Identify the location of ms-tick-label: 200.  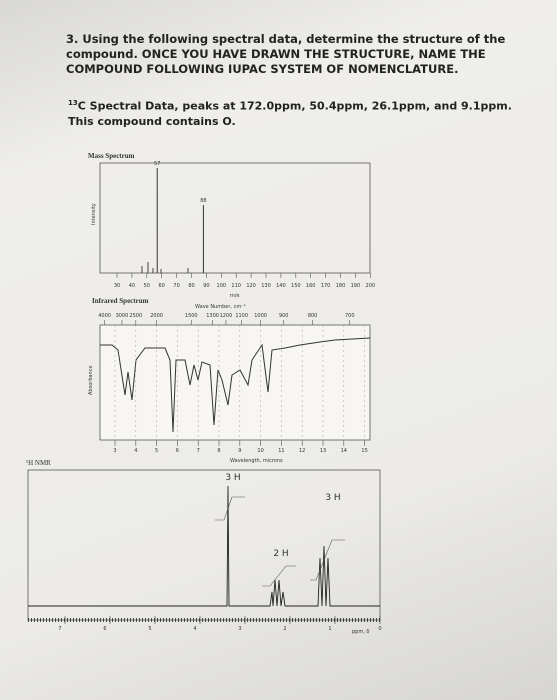
(371, 286).